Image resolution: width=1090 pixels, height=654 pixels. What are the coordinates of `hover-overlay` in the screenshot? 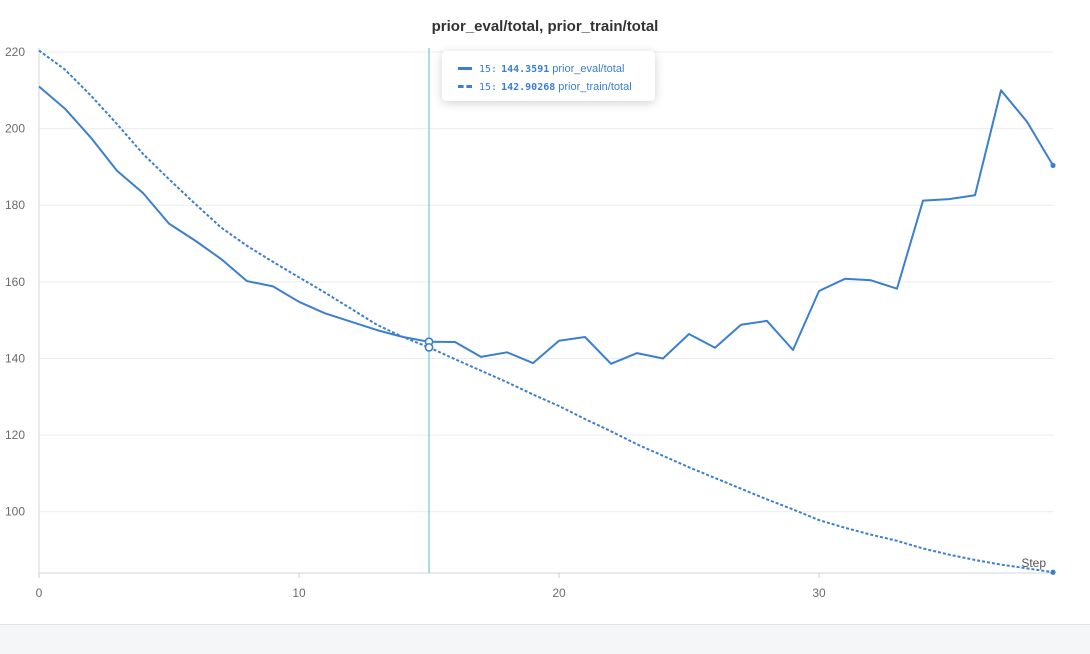 It's located at (429, 310).